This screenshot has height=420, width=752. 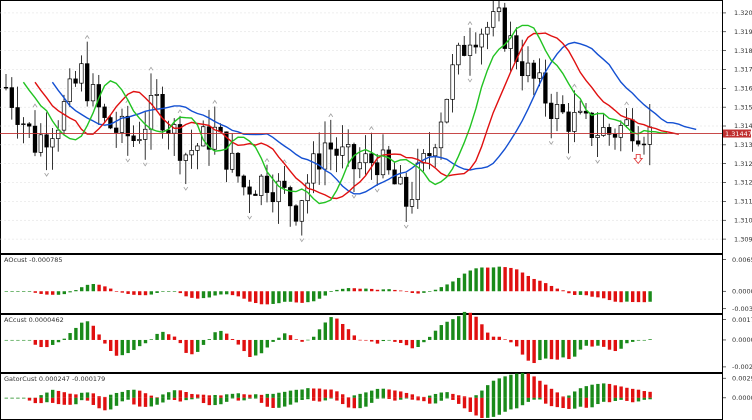 What do you see at coordinates (737, 284) in the screenshot?
I see `ao-axis: 0.006547 0.000000 -0.003628` at bounding box center [737, 284].